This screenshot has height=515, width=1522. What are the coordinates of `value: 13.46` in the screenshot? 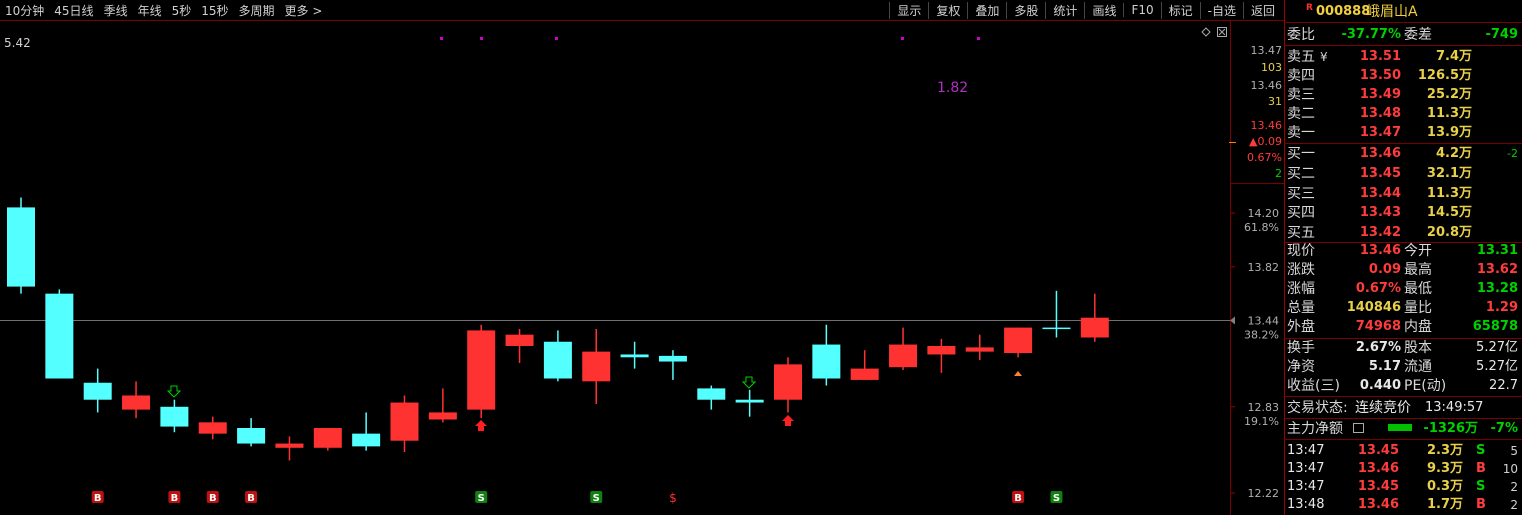 It's located at (1380, 250).